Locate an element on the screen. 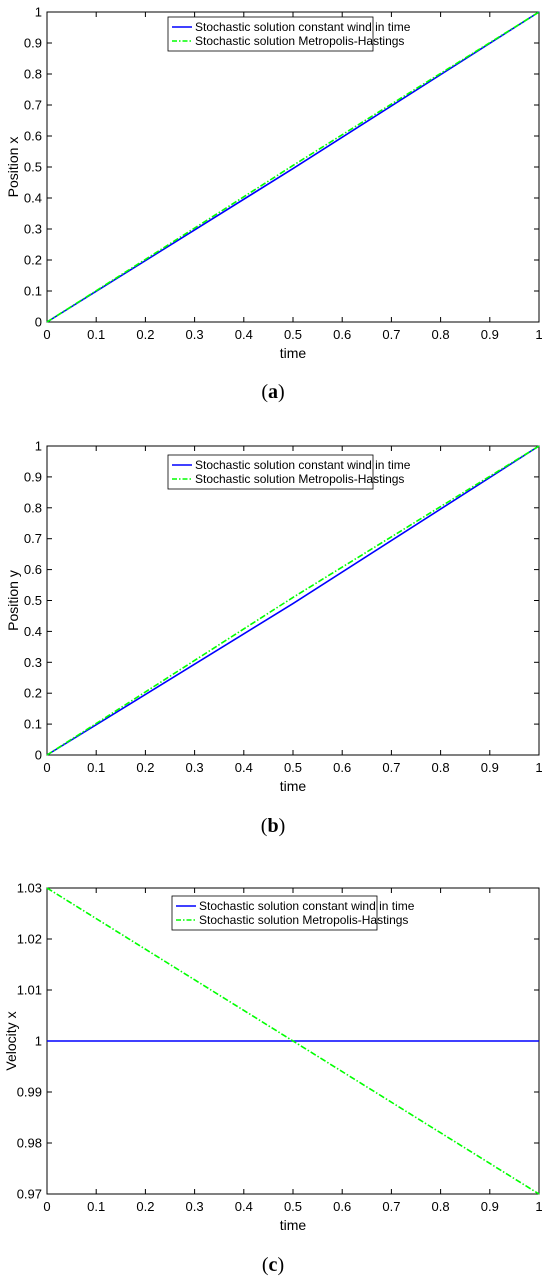  panel-caption: (a) is located at coordinates (272, 392).